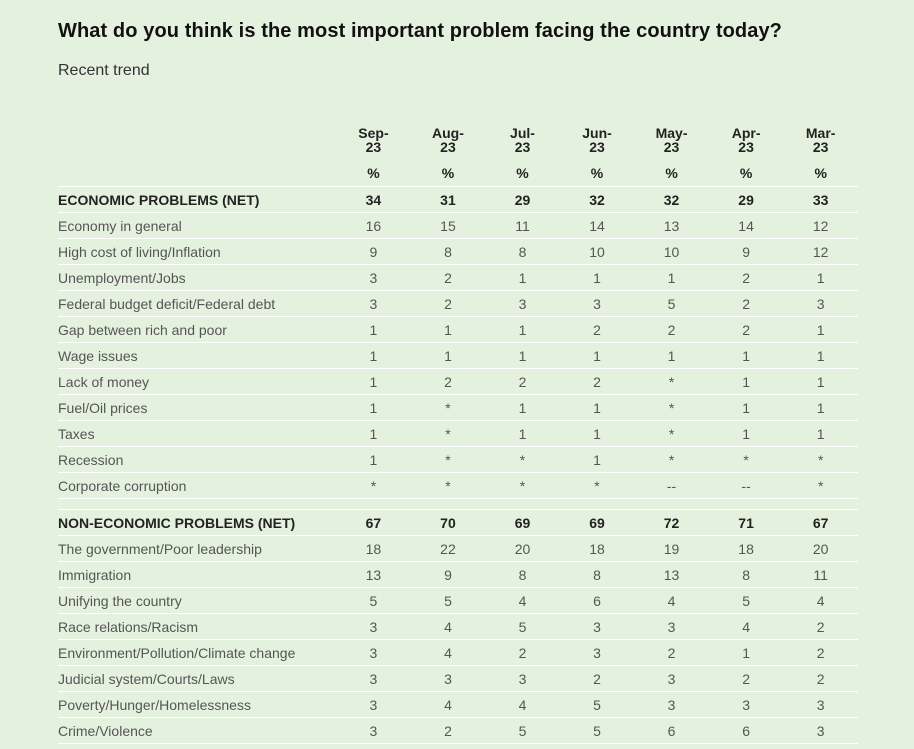  Describe the element at coordinates (373, 137) in the screenshot. I see `column-header-sep-23: Sep- 23` at that location.